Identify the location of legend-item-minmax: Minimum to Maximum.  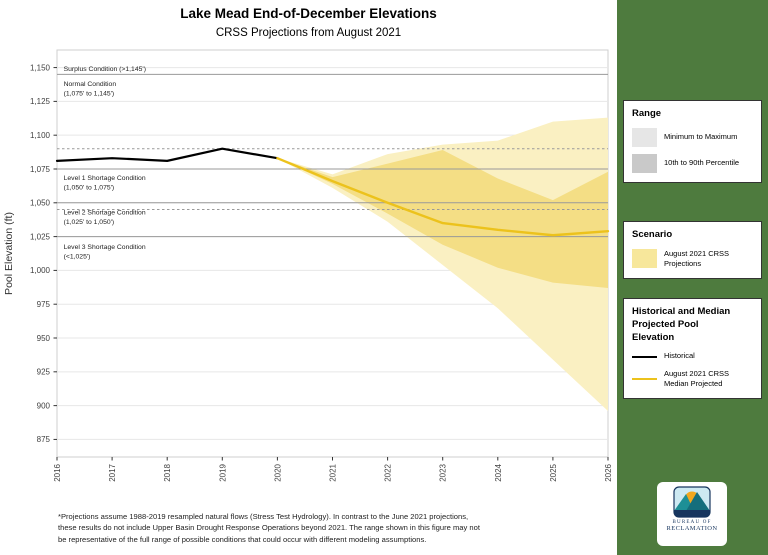
(692, 137).